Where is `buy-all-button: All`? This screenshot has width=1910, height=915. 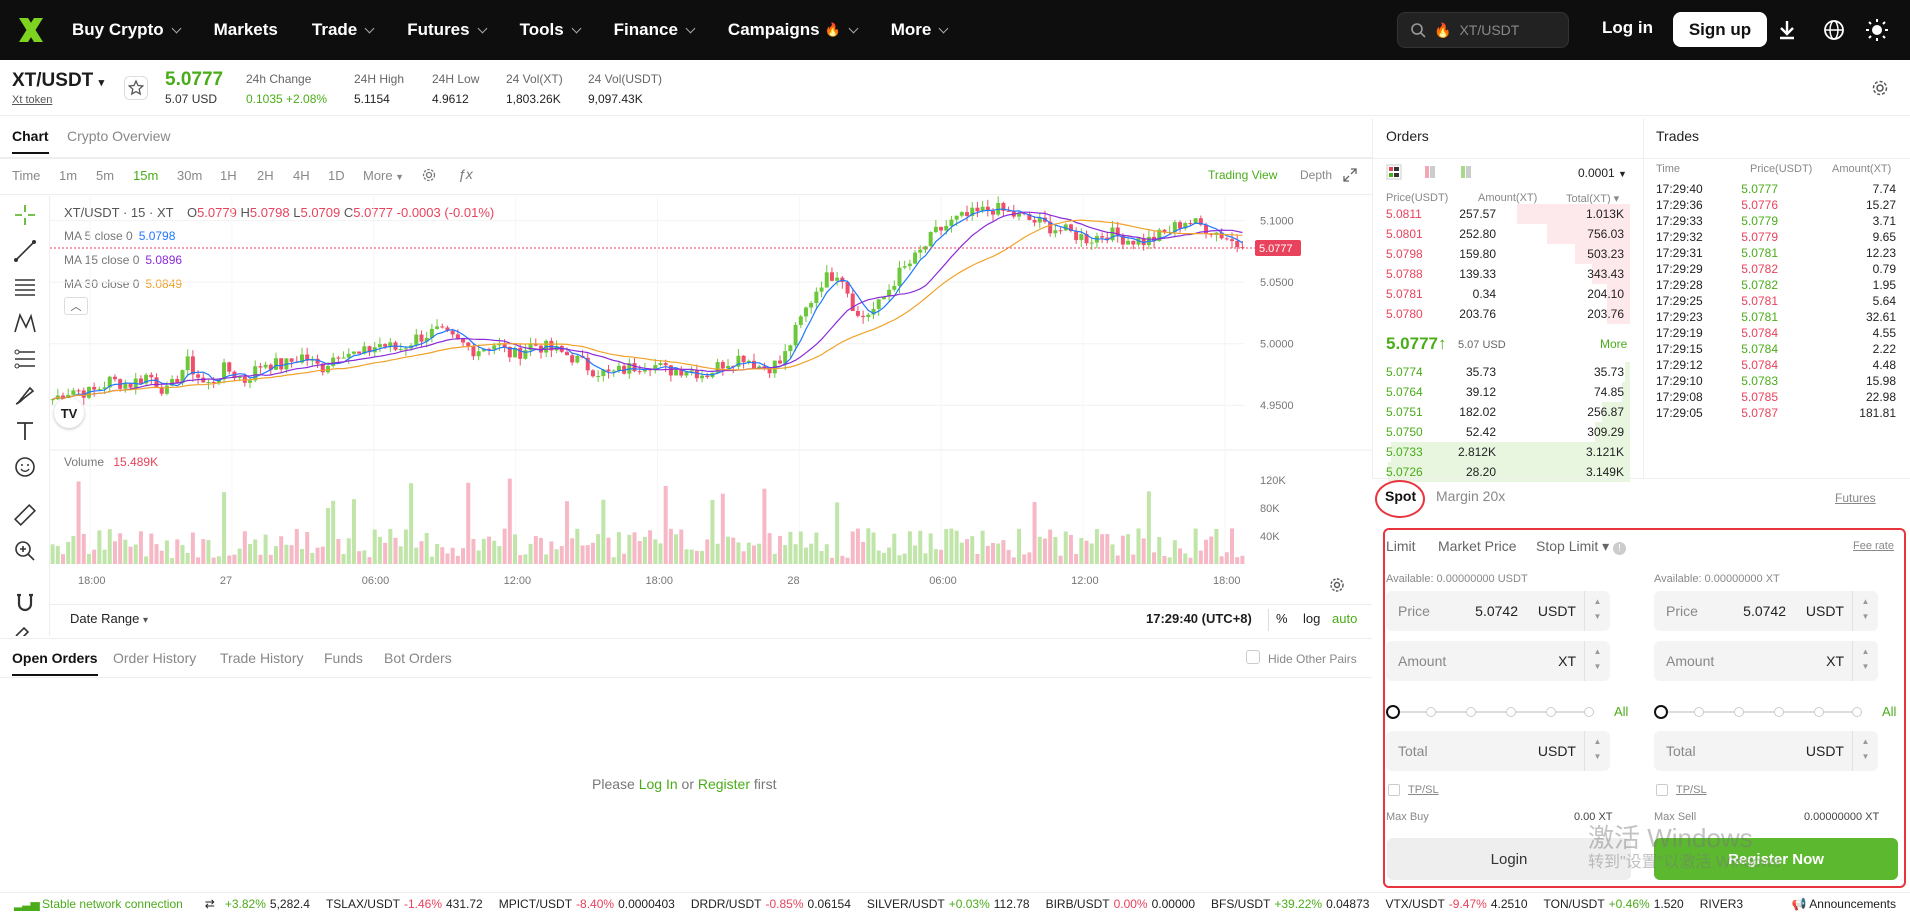 buy-all-button: All is located at coordinates (1621, 711).